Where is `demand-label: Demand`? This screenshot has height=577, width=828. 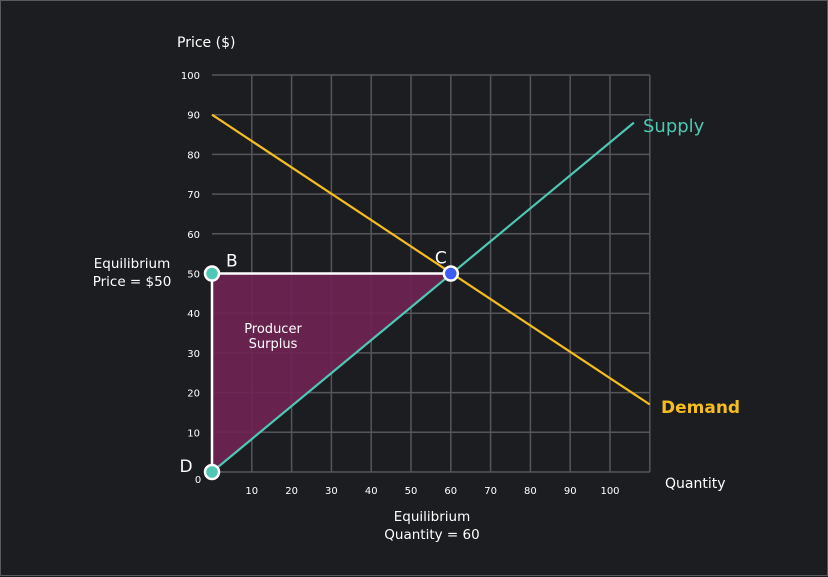
demand-label: Demand is located at coordinates (700, 408).